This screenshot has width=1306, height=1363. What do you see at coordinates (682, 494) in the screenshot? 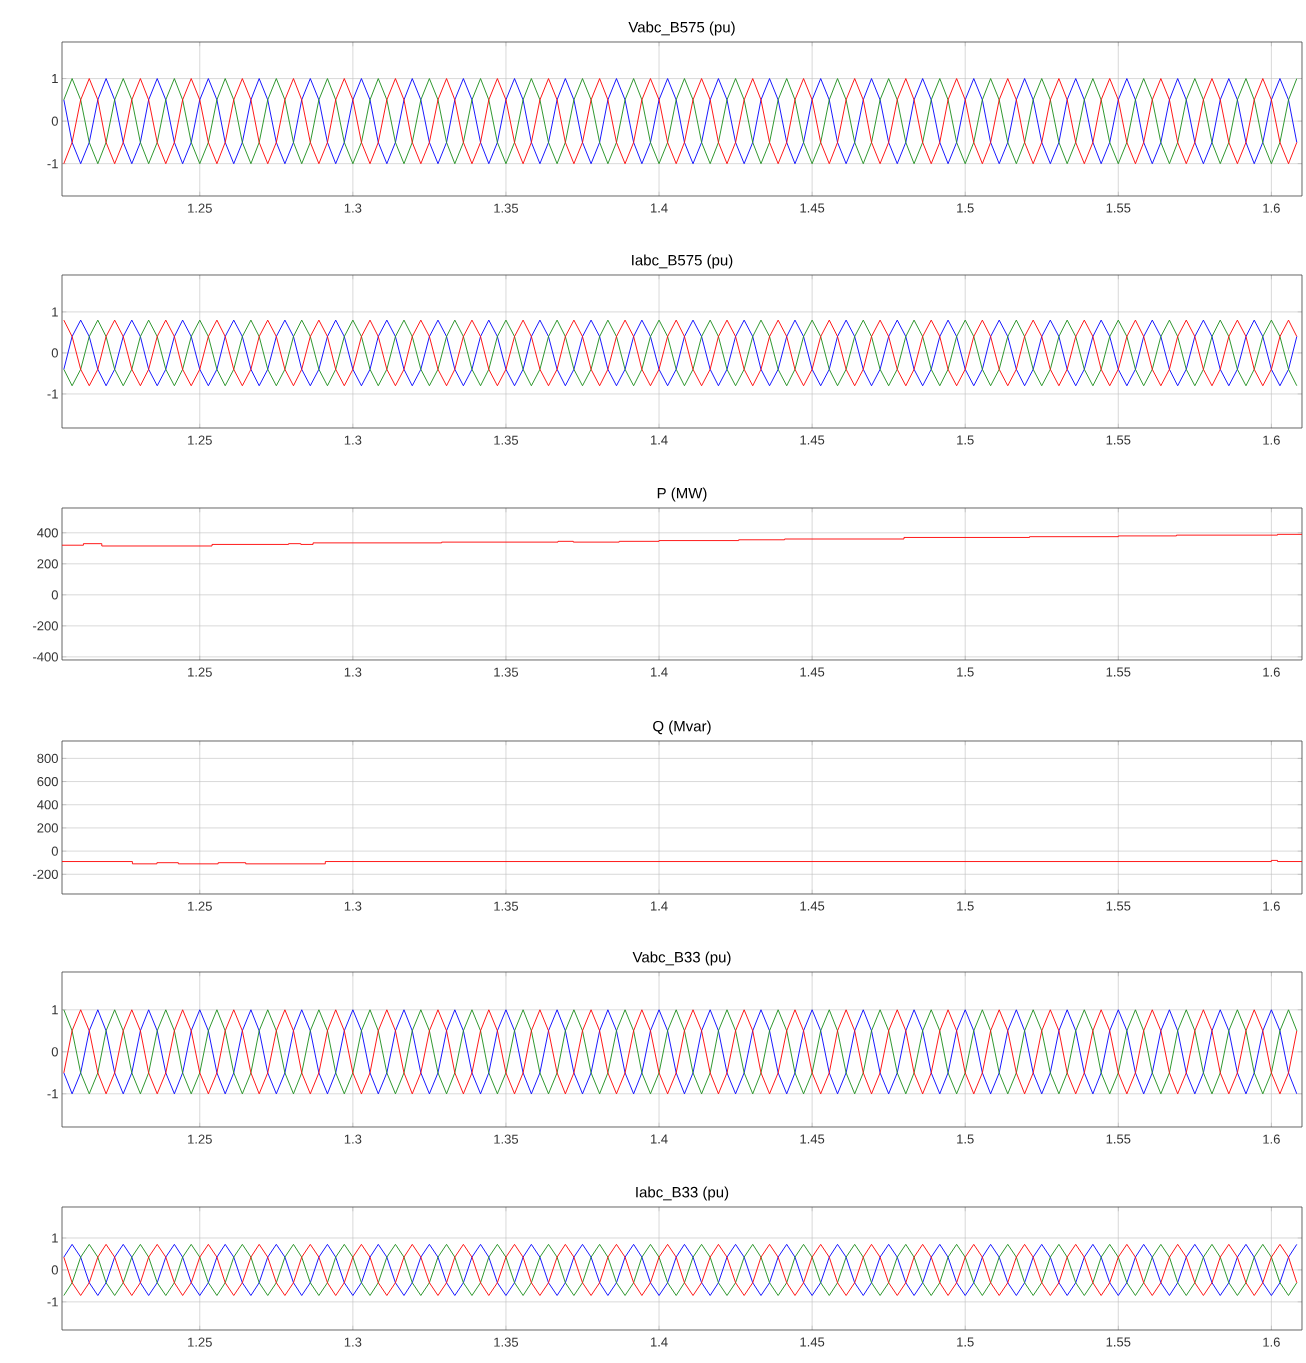
I see `chart-title: P (MW)` at bounding box center [682, 494].